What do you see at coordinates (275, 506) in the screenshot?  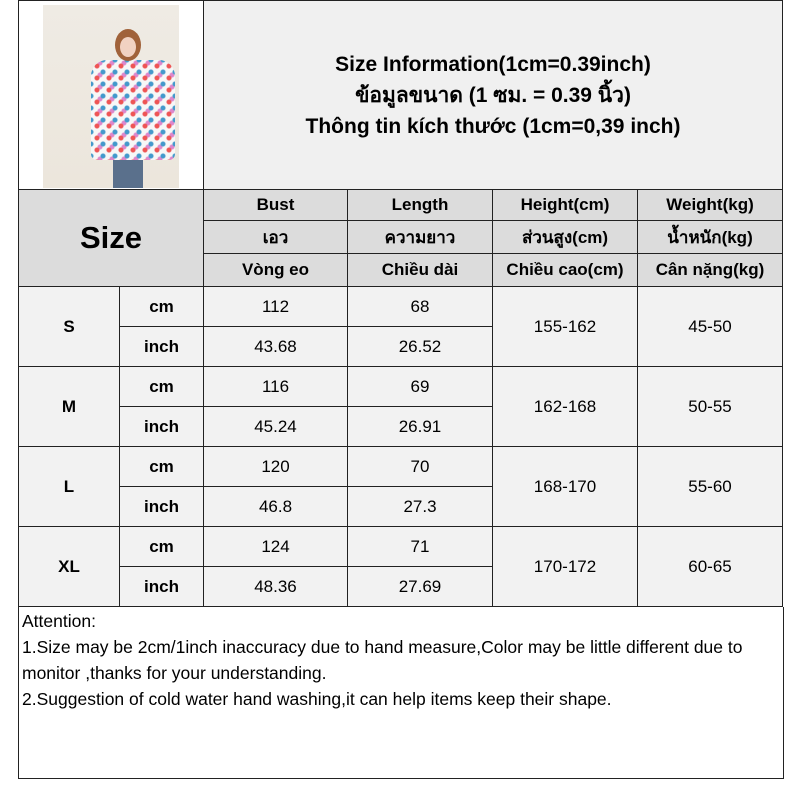 I see `bust-inch: 46.8` at bounding box center [275, 506].